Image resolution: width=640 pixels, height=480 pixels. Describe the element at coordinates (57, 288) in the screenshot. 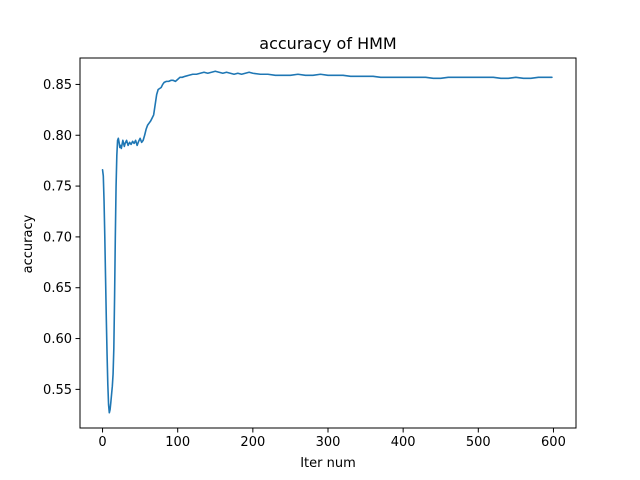

I see `y-tick-label: 0.65` at that location.